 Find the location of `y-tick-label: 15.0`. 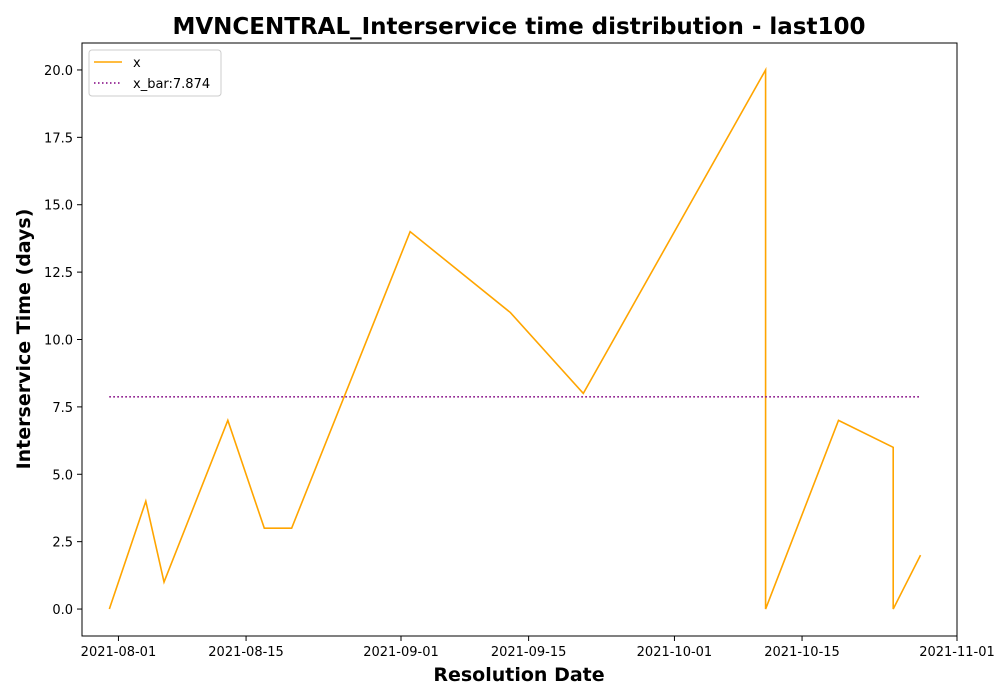

y-tick-label: 15.0 is located at coordinates (58, 206).